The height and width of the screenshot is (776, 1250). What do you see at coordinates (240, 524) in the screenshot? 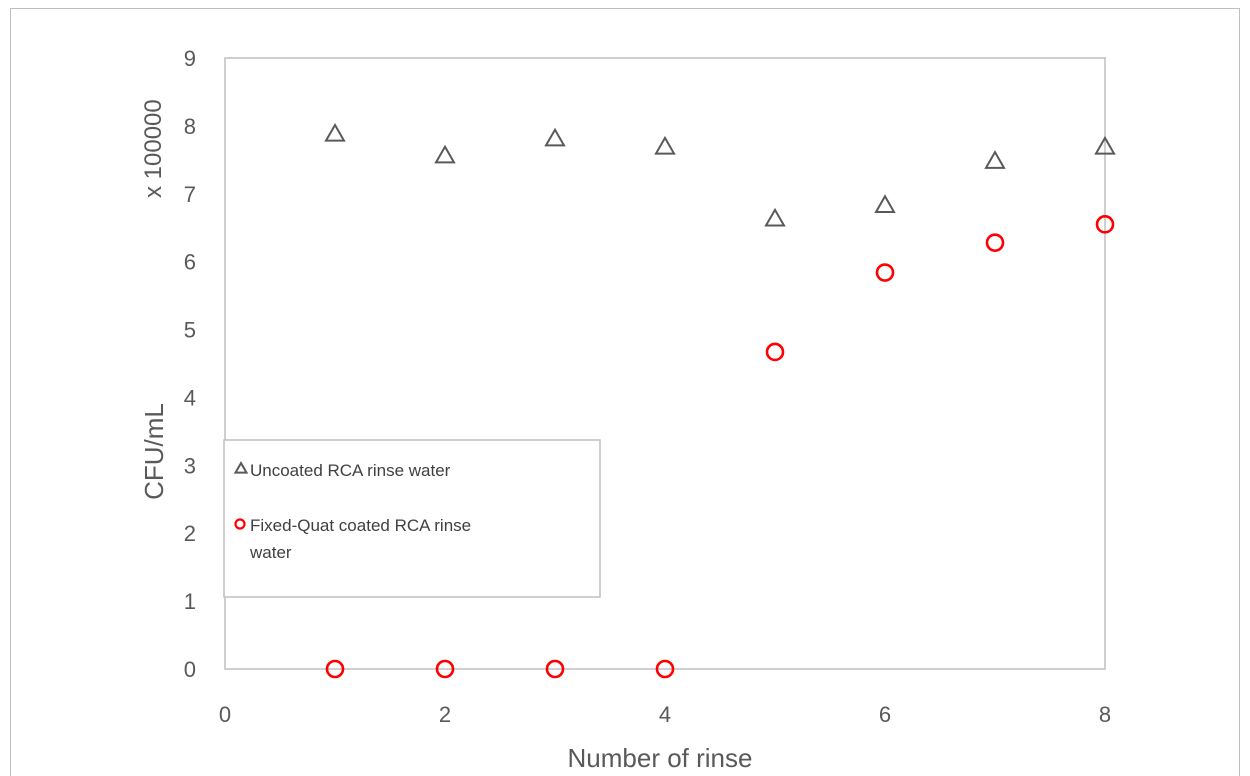
I see `legend-marker-circle` at bounding box center [240, 524].